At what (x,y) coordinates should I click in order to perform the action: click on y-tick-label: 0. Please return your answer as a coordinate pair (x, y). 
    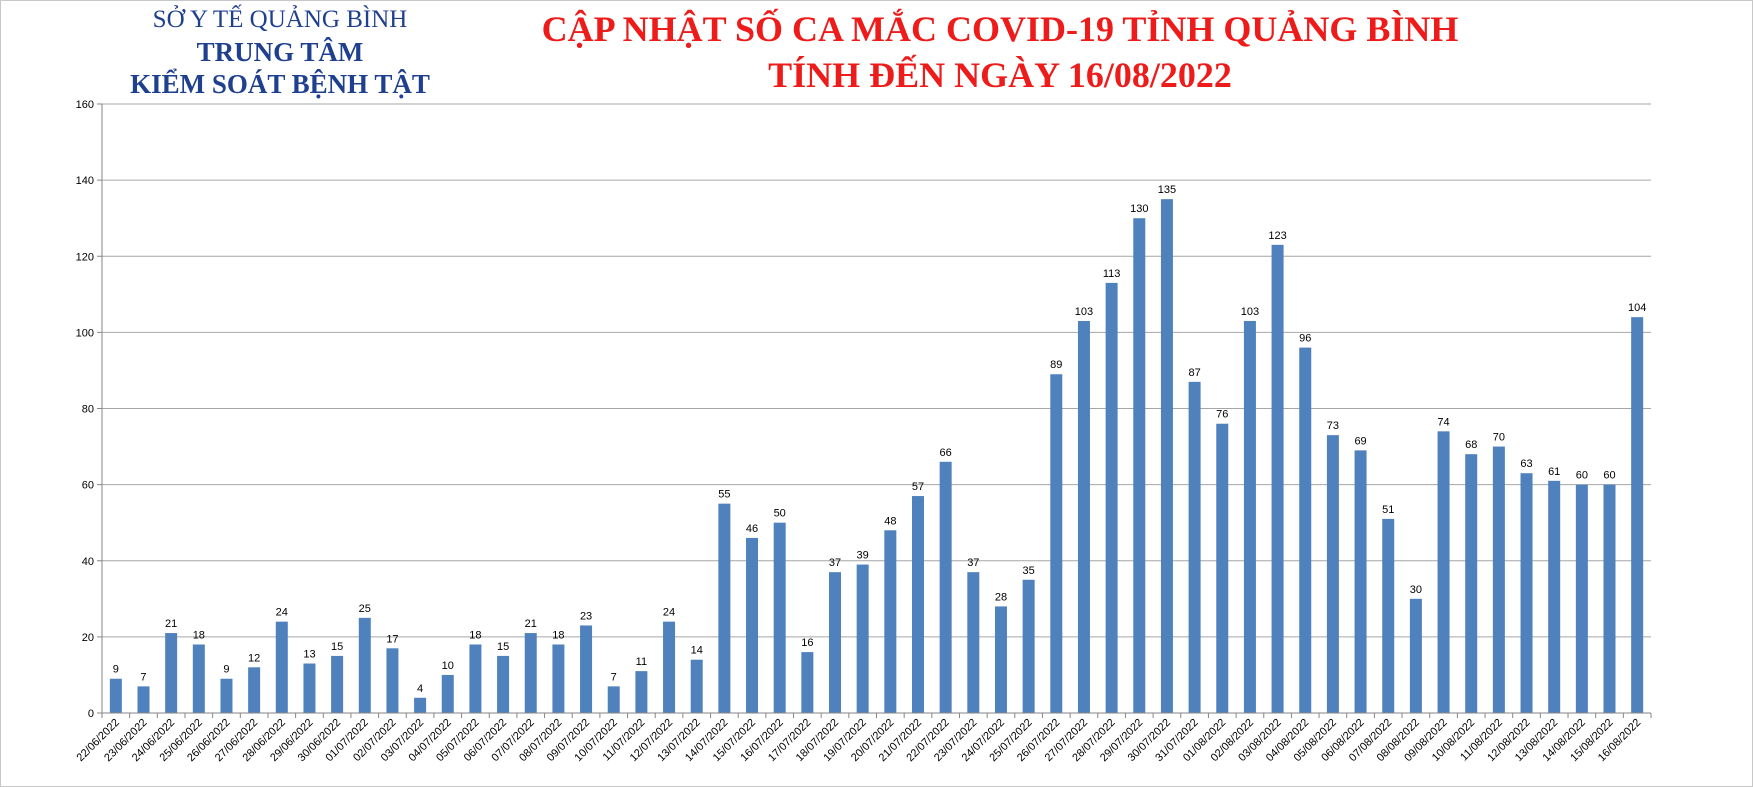
    Looking at the image, I should click on (91, 714).